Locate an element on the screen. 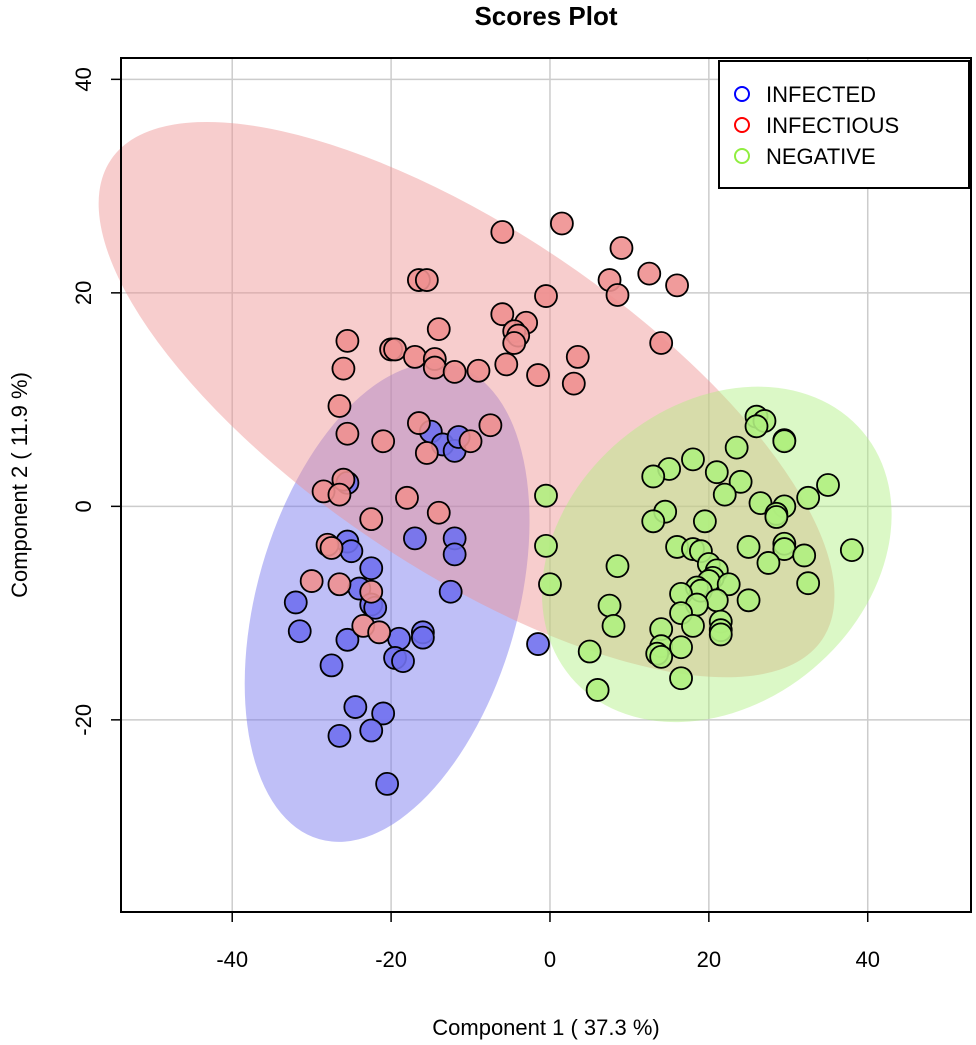 The width and height of the screenshot is (976, 1045). legend-box is located at coordinates (844, 124).